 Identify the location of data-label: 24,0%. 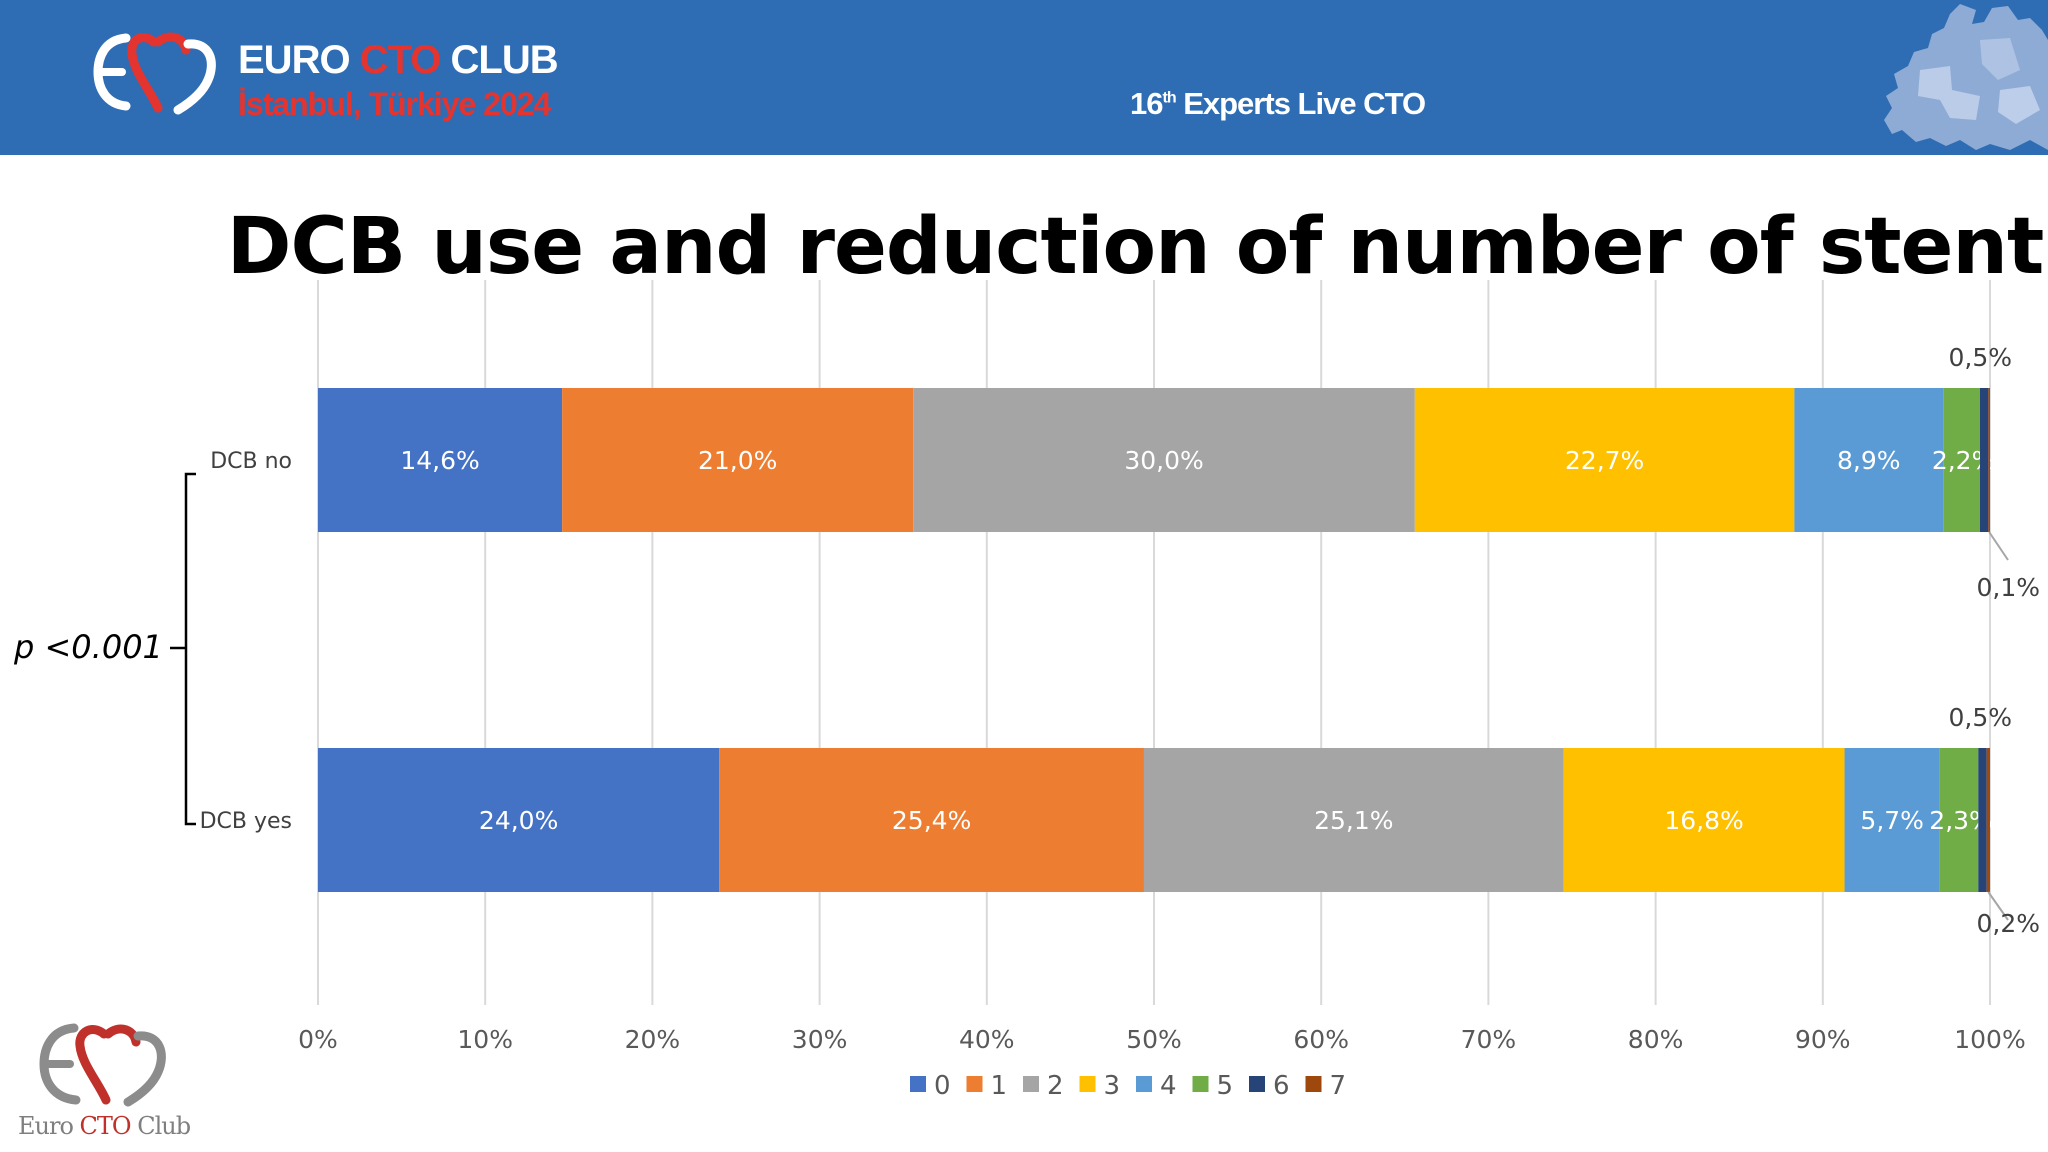
(518, 820).